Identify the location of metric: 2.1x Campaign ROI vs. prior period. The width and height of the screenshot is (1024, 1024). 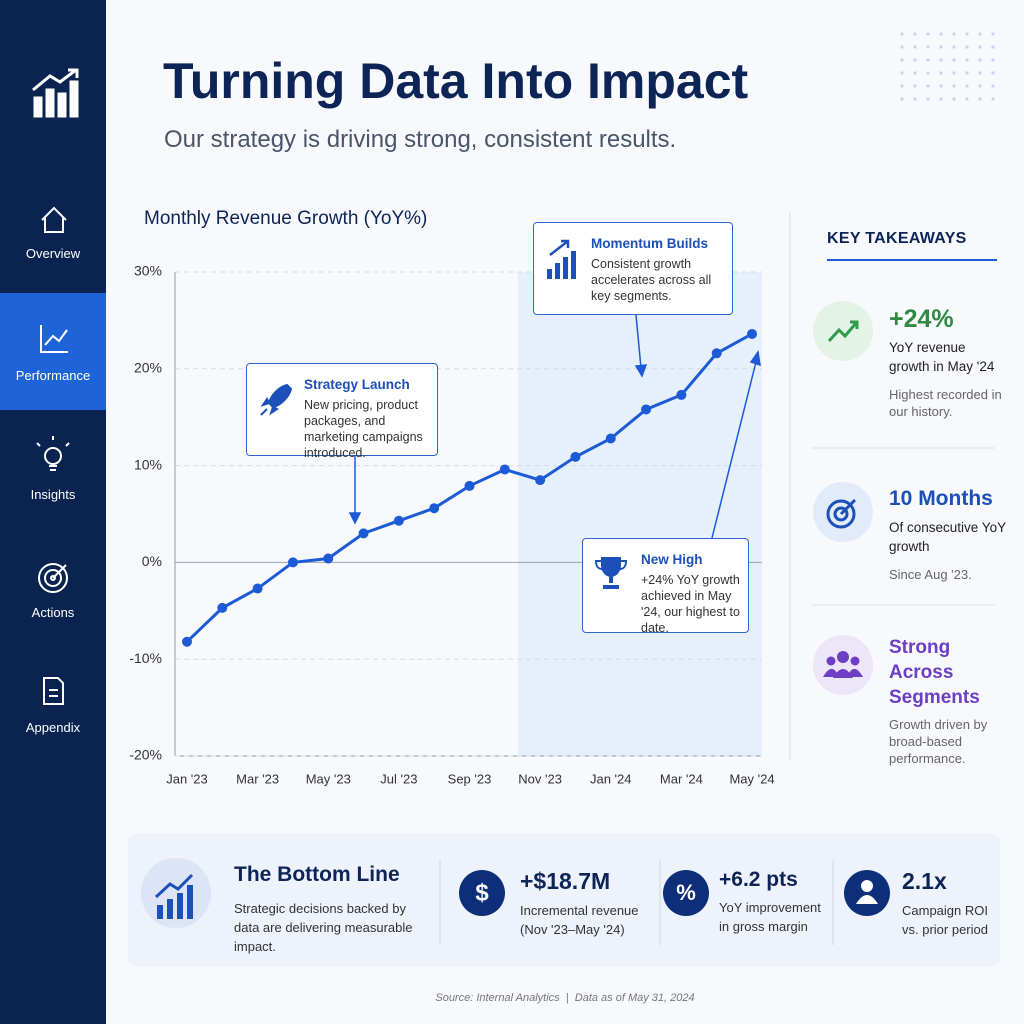
(947, 903).